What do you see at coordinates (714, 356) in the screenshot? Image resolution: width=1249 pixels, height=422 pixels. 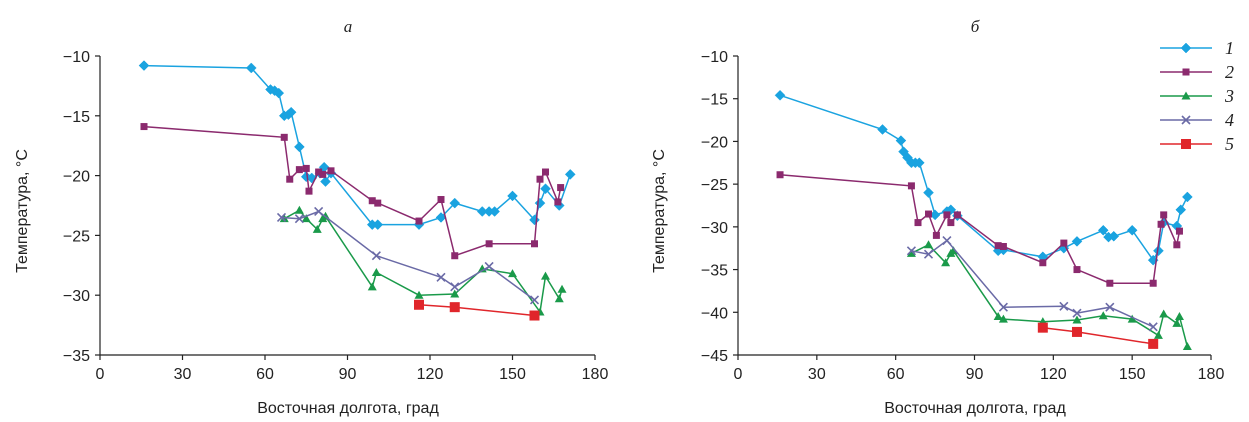 I see `panel-b-y-tick-label: −45` at bounding box center [714, 356].